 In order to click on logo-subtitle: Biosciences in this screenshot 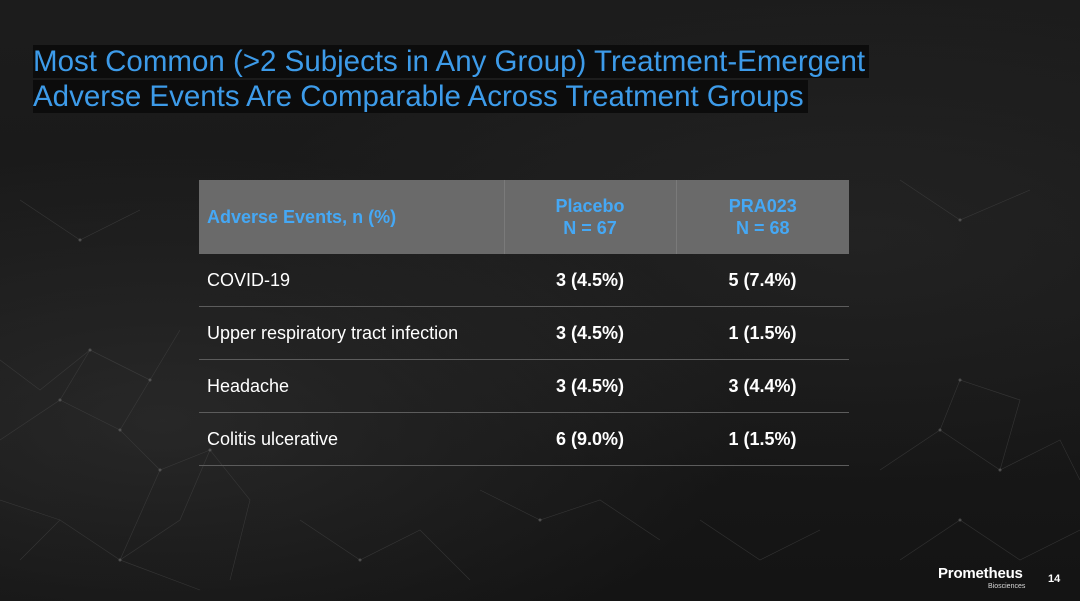, I will do `click(1007, 586)`.